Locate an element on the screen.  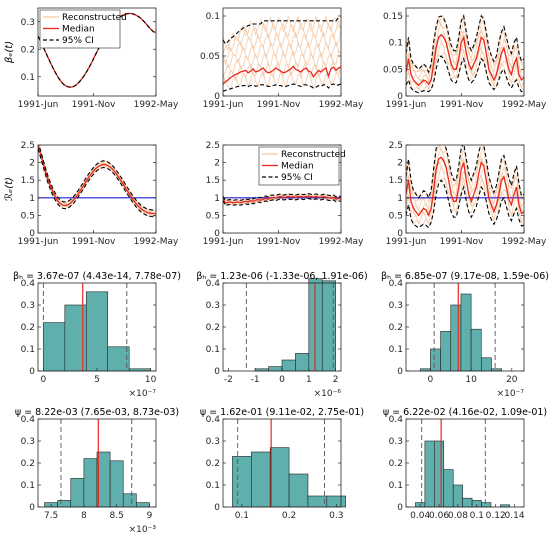
y-tick-label: 0.15 is located at coordinates (393, 17).